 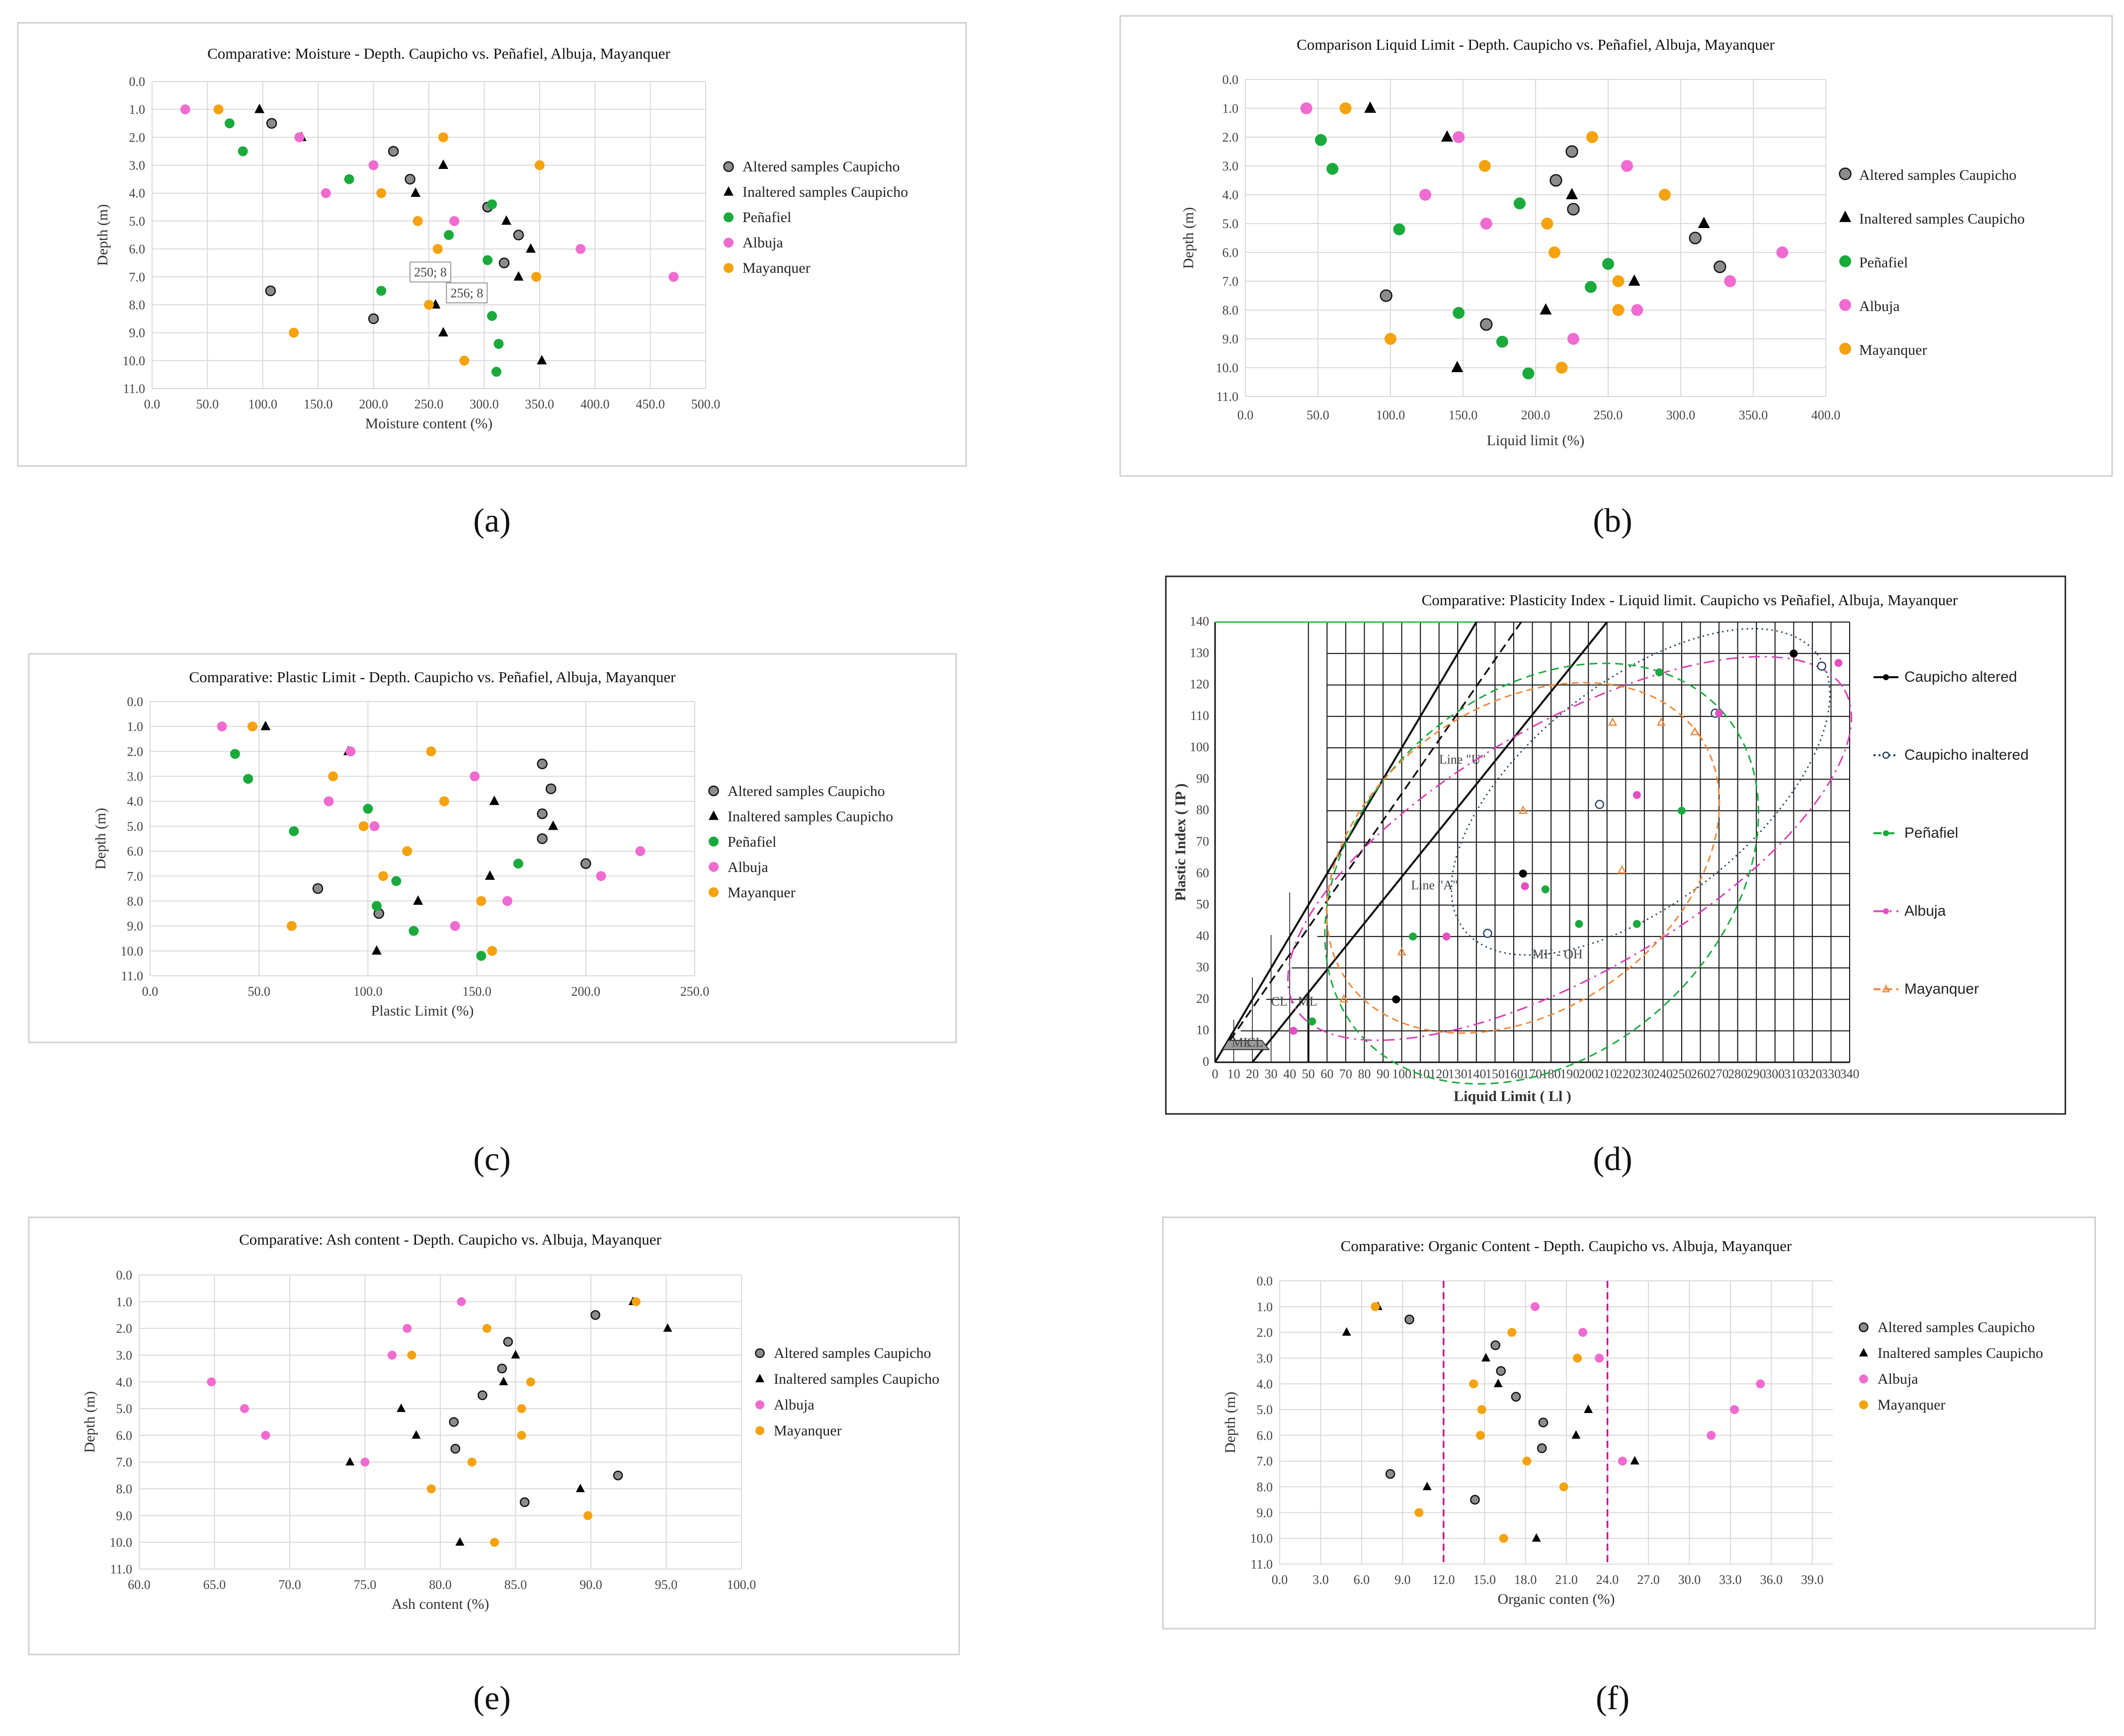 I want to click on x-tick-label: 210, so click(x=1607, y=1074).